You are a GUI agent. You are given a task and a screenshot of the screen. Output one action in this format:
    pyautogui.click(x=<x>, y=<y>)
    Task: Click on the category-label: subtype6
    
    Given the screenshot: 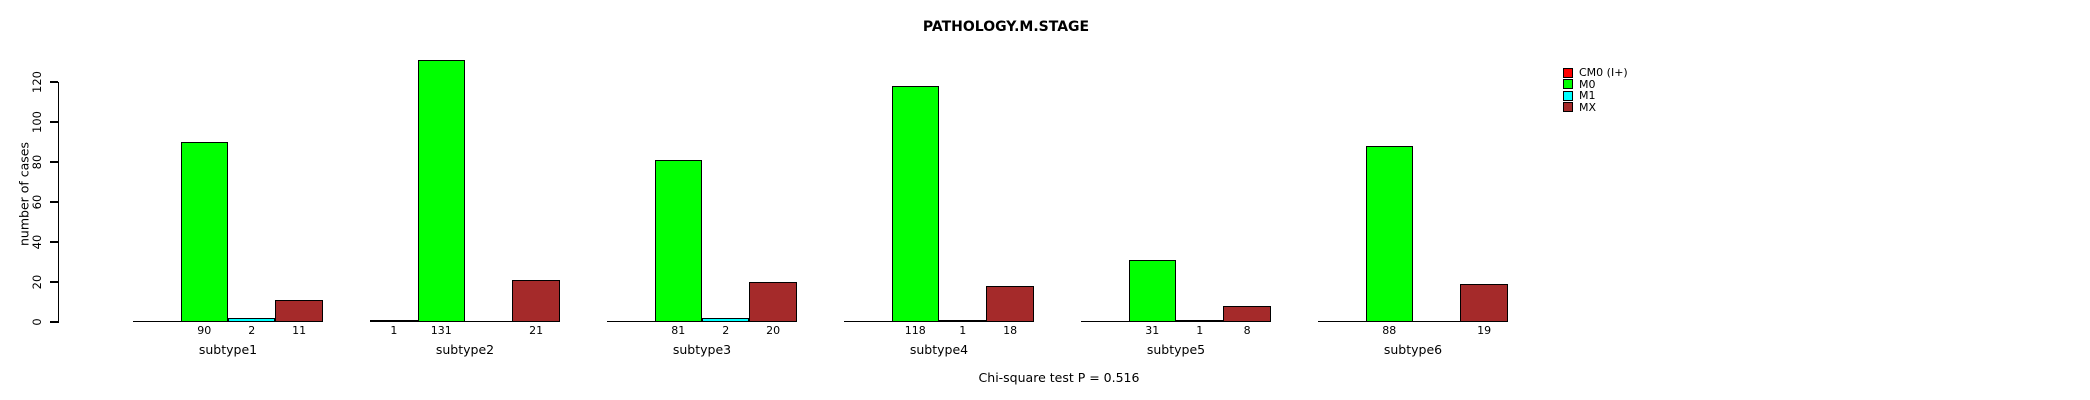 What is the action you would take?
    pyautogui.click(x=1413, y=349)
    